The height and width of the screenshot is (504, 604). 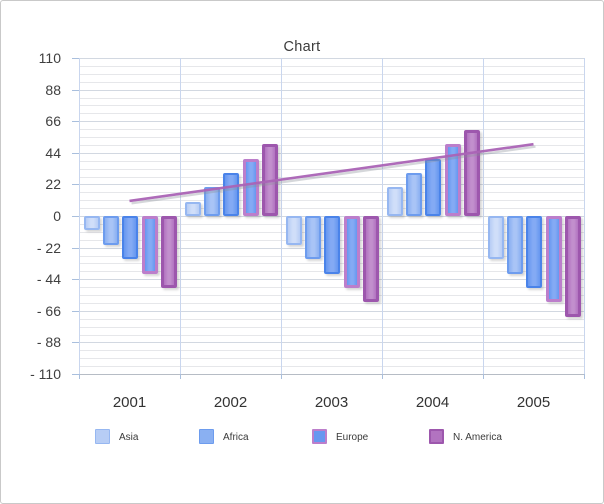 I want to click on bar-series3-2001, so click(x=130, y=238).